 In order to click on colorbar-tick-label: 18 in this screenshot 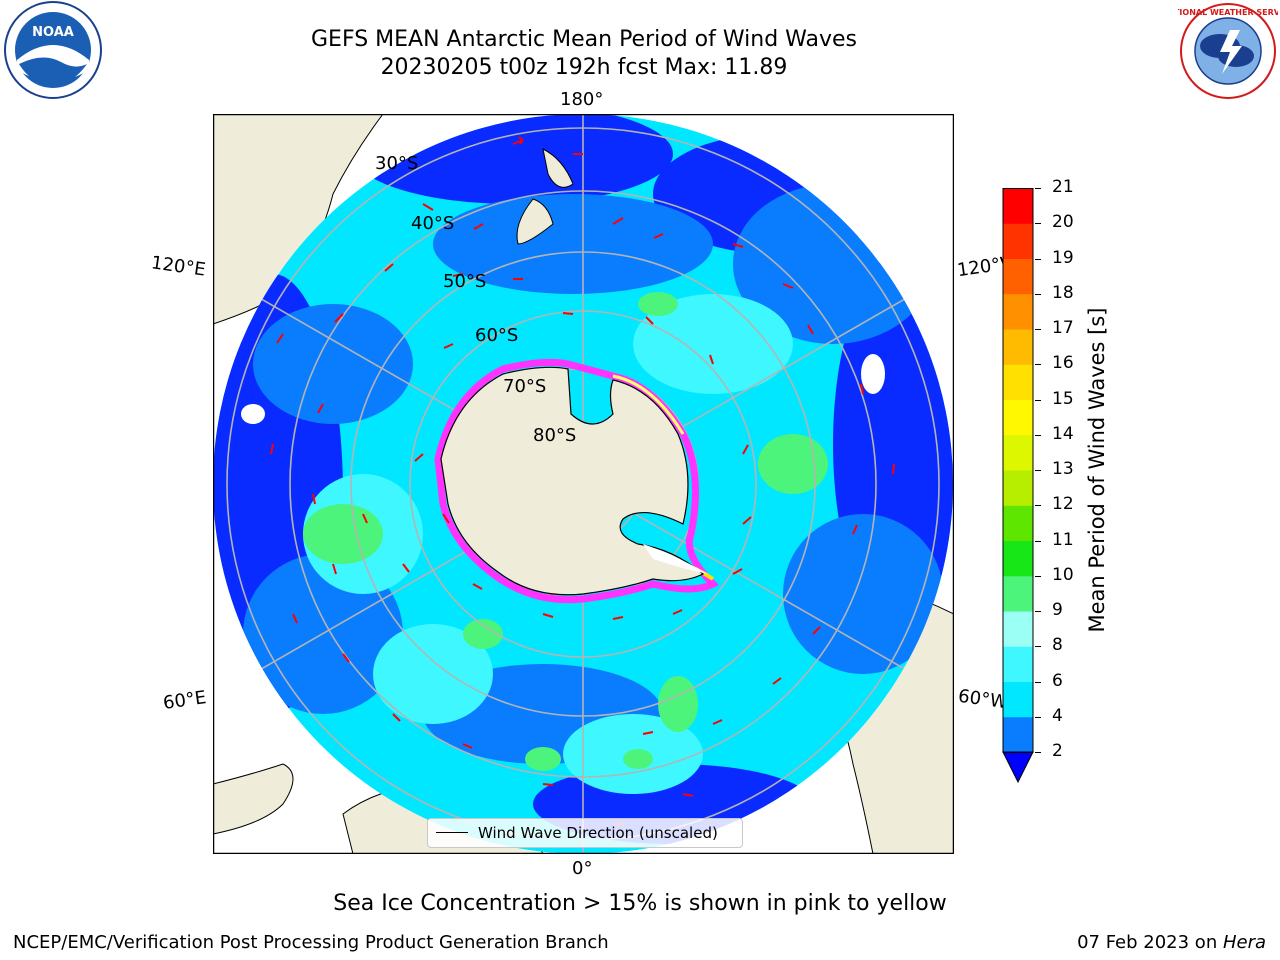, I will do `click(1063, 292)`.